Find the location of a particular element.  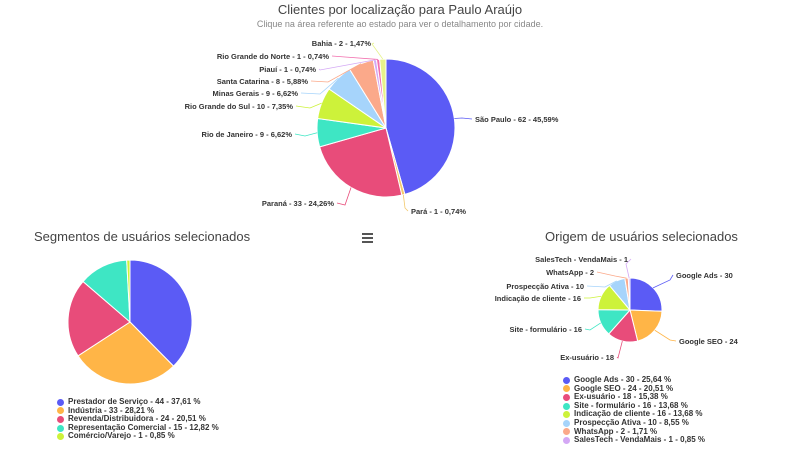

legend-item: Representação Comercial - 15 - 12,82 % is located at coordinates (138, 427).